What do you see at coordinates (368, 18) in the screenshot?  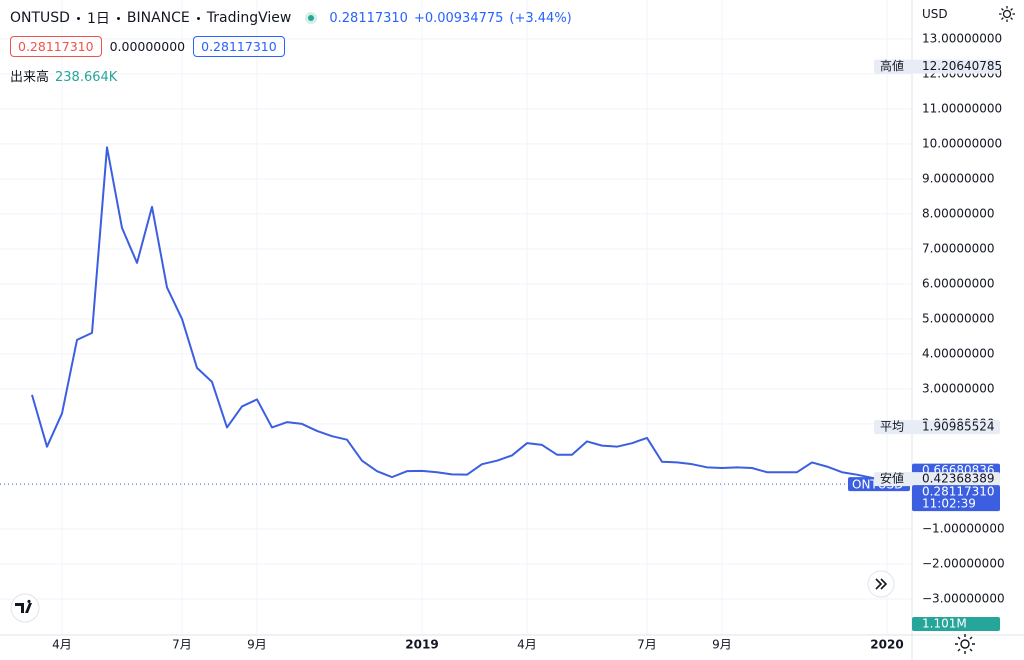 I see `last-price: 0.28117310` at bounding box center [368, 18].